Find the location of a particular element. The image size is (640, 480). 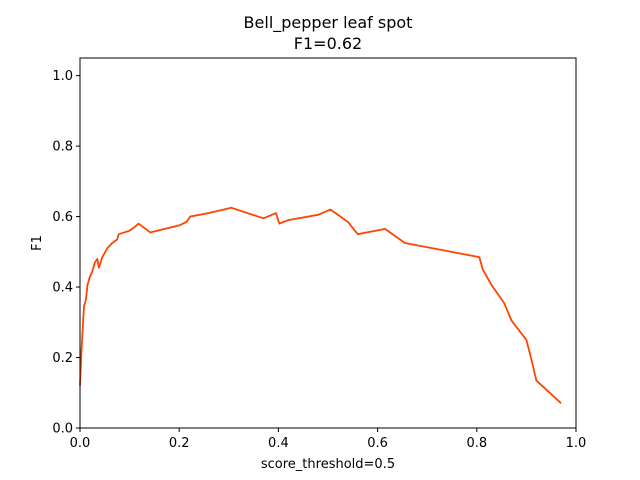

y-tick-label: 0.4 is located at coordinates (62, 288).